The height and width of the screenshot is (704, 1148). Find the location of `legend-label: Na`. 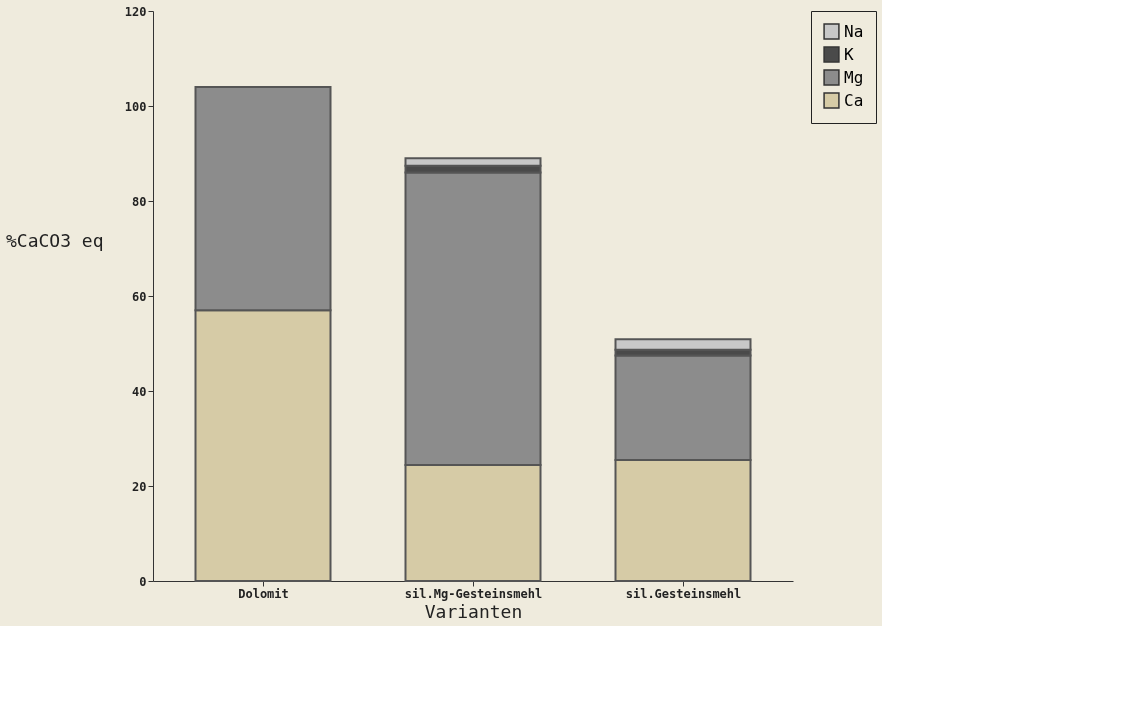

legend-label: Na is located at coordinates (854, 31).